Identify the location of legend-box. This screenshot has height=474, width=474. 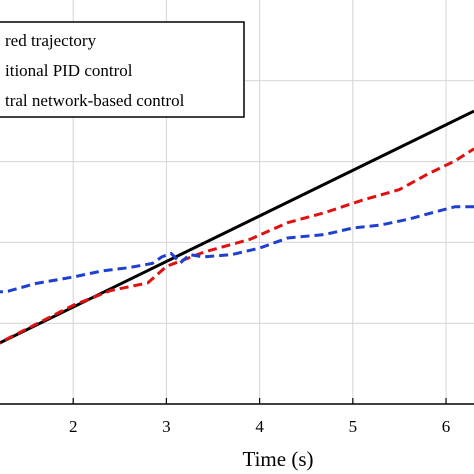
(122, 69).